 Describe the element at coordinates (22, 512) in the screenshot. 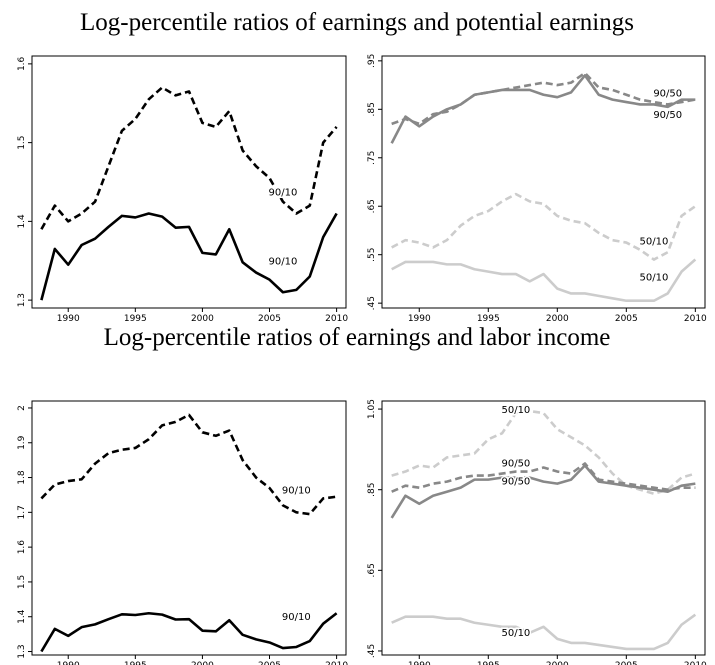

I see `y-tick-label: 1.7` at that location.